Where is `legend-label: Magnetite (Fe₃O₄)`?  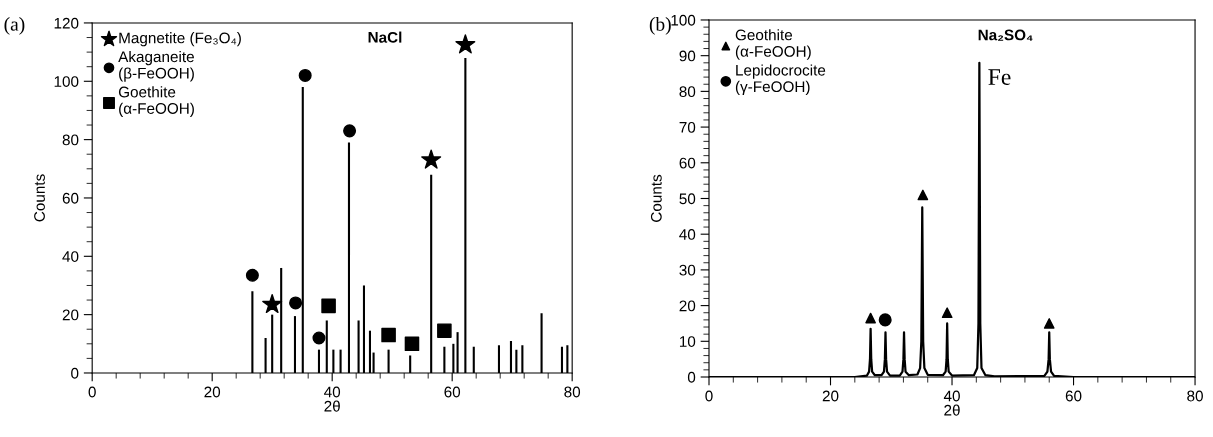 legend-label: Magnetite (Fe₃O₄) is located at coordinates (180, 39).